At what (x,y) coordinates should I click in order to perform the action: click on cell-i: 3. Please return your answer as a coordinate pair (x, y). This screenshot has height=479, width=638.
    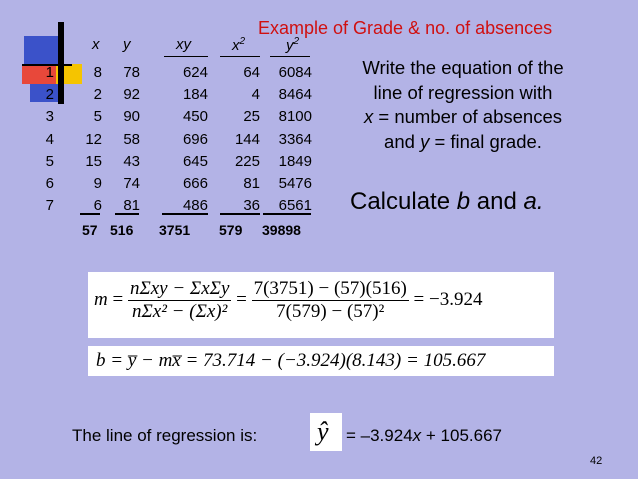
    Looking at the image, I should click on (49, 117).